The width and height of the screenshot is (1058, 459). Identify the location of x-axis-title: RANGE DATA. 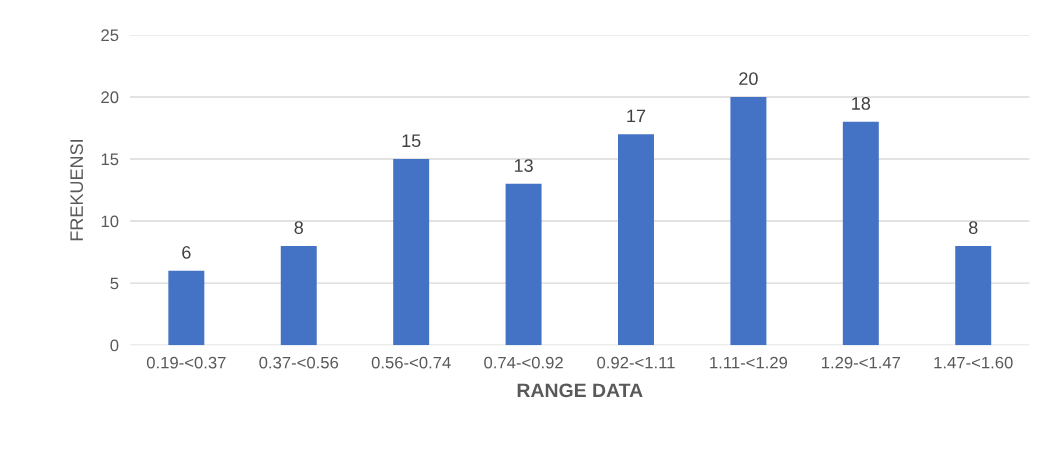
(580, 390).